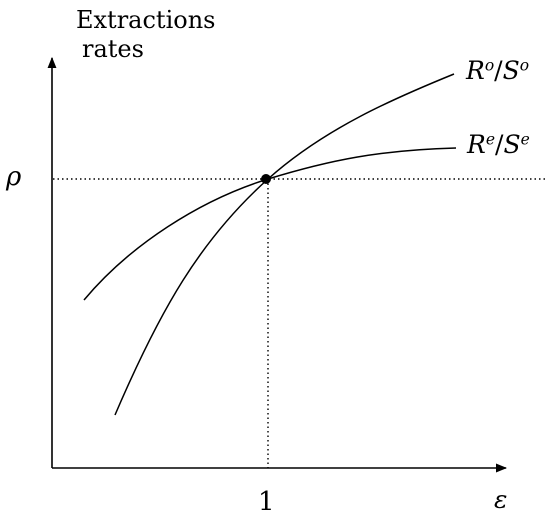 The width and height of the screenshot is (547, 523). Describe the element at coordinates (524, 65) in the screenshot. I see `curve-ro-so-label-s-sup: o` at that location.